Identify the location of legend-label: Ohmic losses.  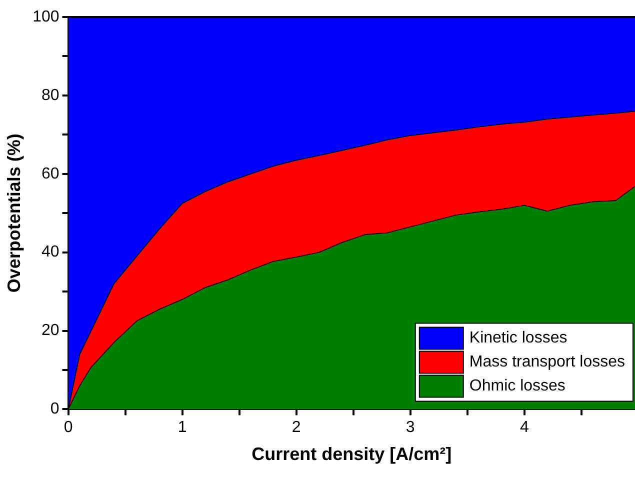
(517, 386).